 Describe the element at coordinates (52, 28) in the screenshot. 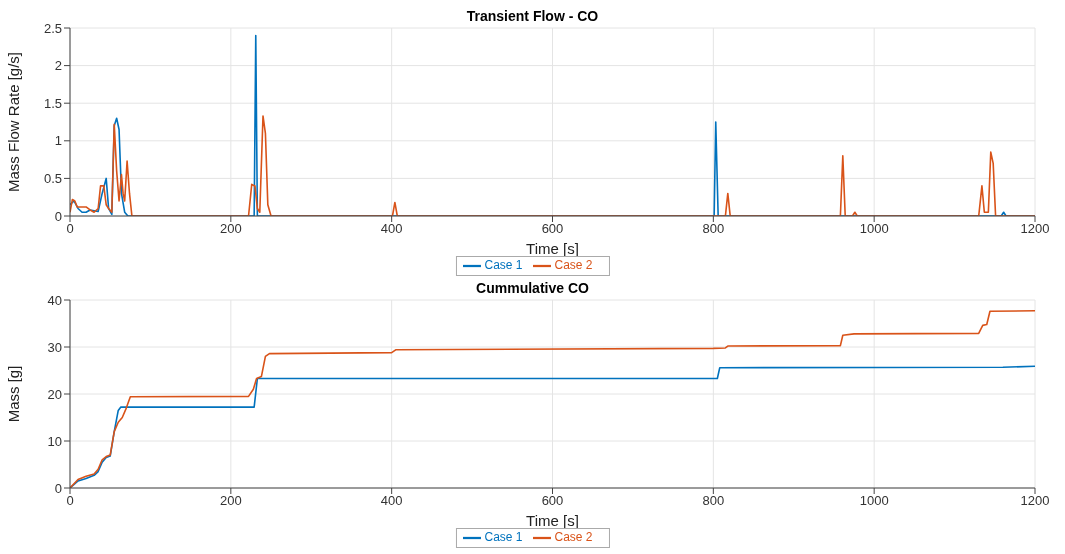

I see `y-tick-label: 2.5` at that location.